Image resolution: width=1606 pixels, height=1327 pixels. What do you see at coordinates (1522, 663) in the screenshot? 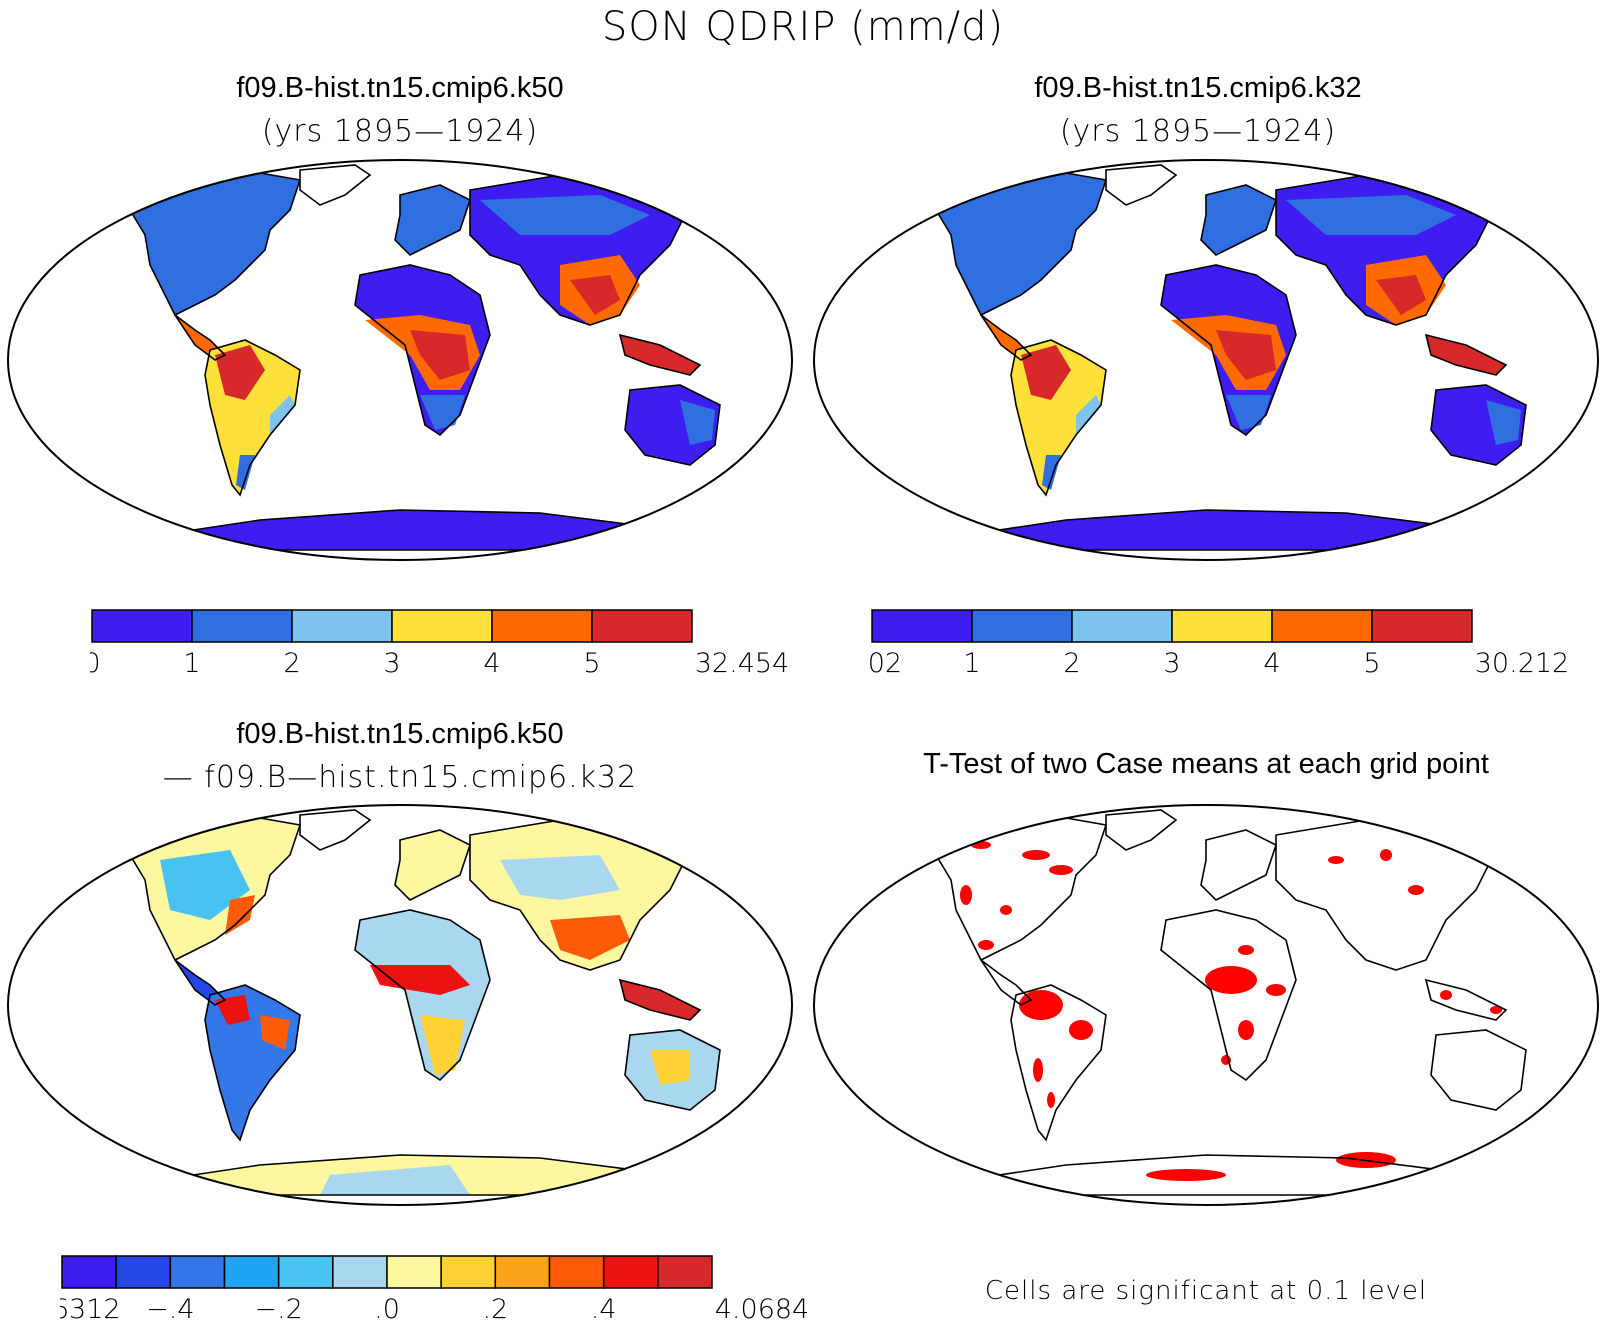
I see `colorbar-tick-label: 30.212` at bounding box center [1522, 663].